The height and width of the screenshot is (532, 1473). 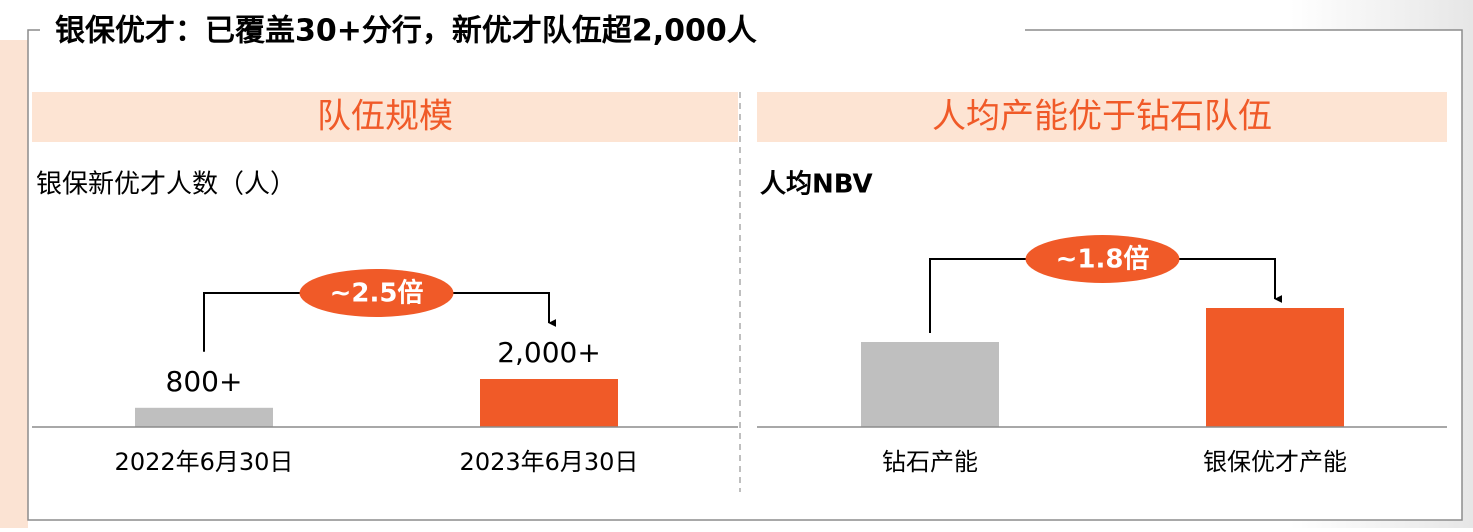 What do you see at coordinates (204, 462) in the screenshot?
I see `x-tick-label: 2022年6月30日` at bounding box center [204, 462].